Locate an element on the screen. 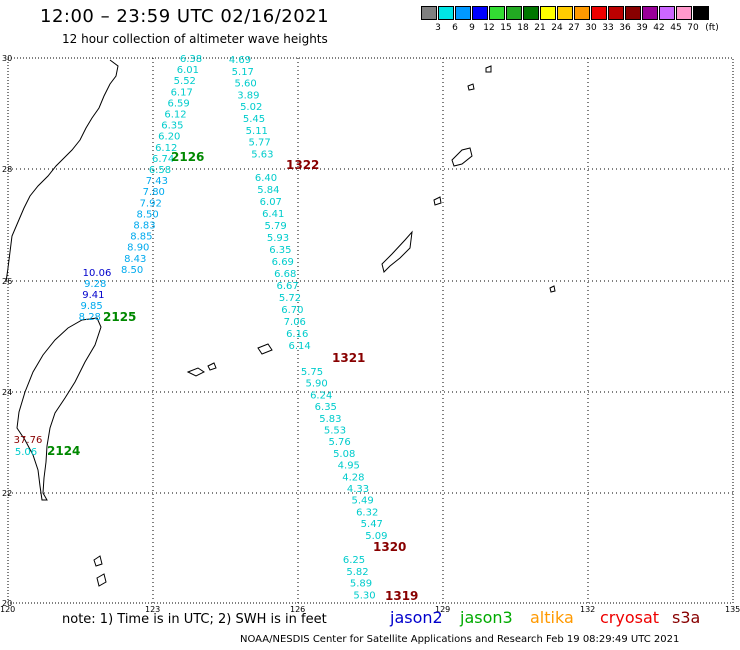 This screenshot has height=650, width=740. wave-height-value: 5.60 is located at coordinates (245, 84).